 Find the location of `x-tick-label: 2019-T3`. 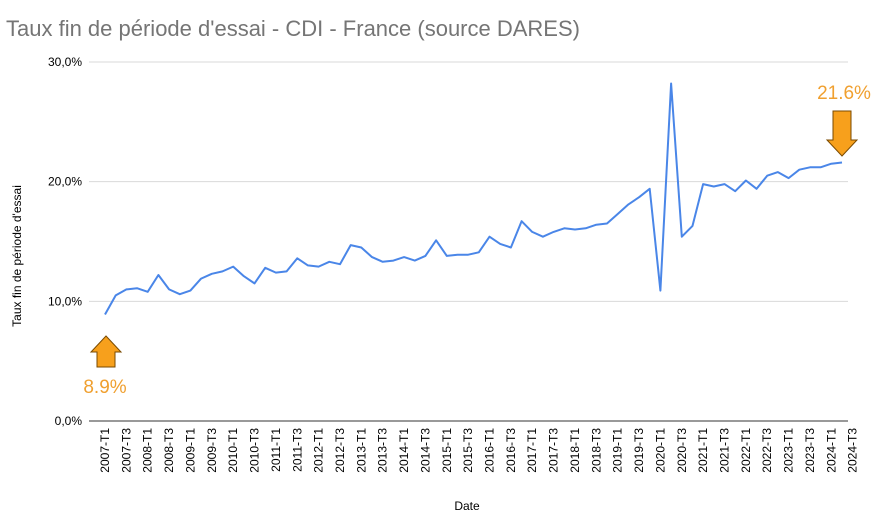

x-tick-label: 2019-T3 is located at coordinates (639, 450).